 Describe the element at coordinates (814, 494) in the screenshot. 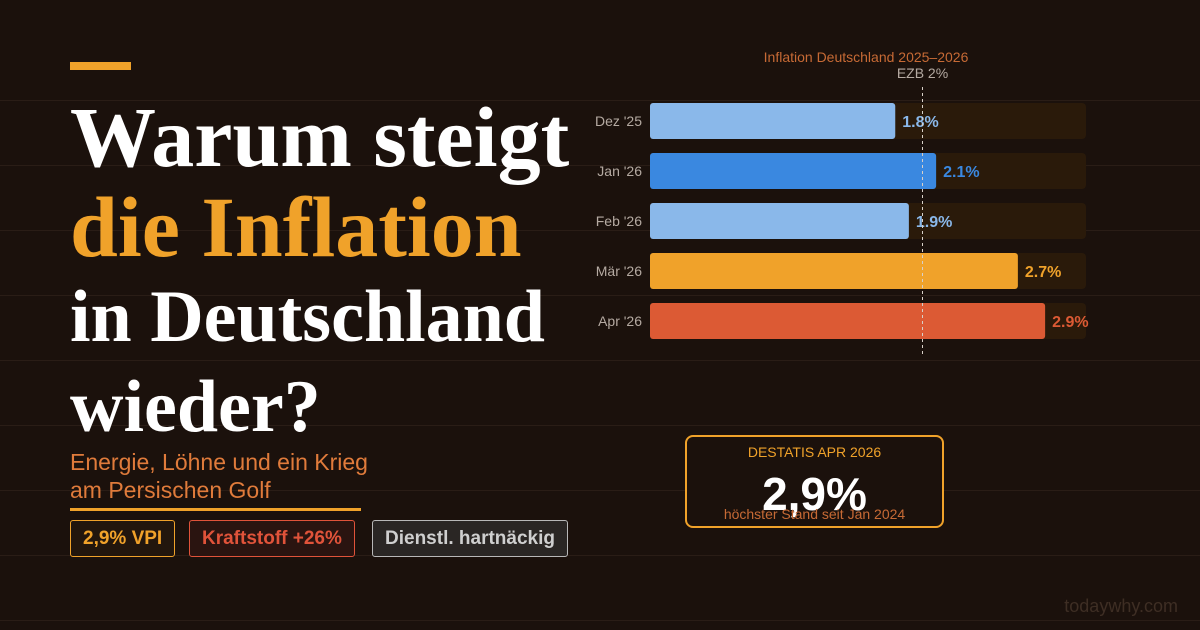

I see `stat-value: 2,9%` at that location.